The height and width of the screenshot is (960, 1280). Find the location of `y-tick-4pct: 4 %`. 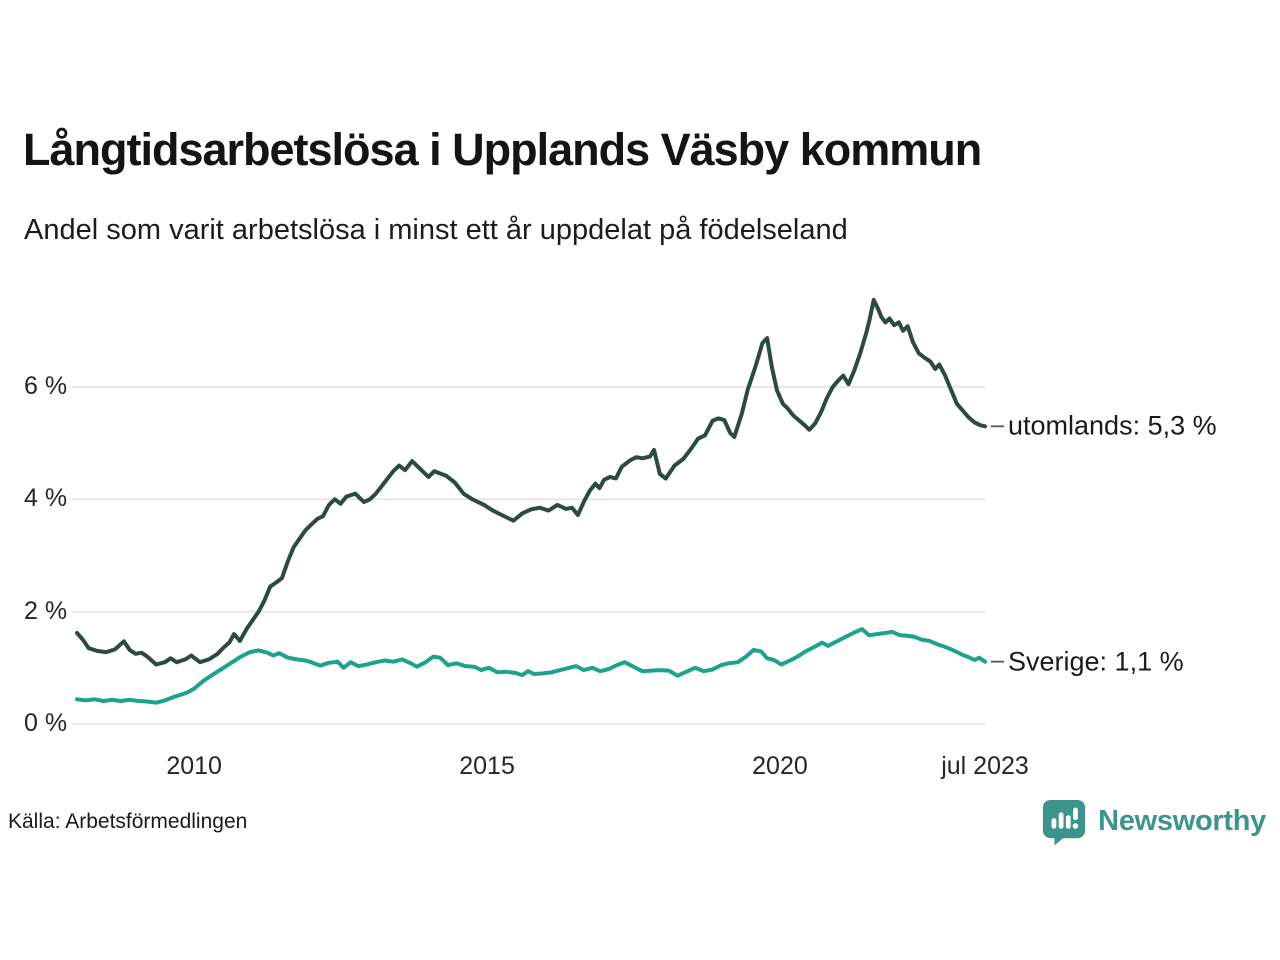

y-tick-4pct: 4 % is located at coordinates (46, 498).